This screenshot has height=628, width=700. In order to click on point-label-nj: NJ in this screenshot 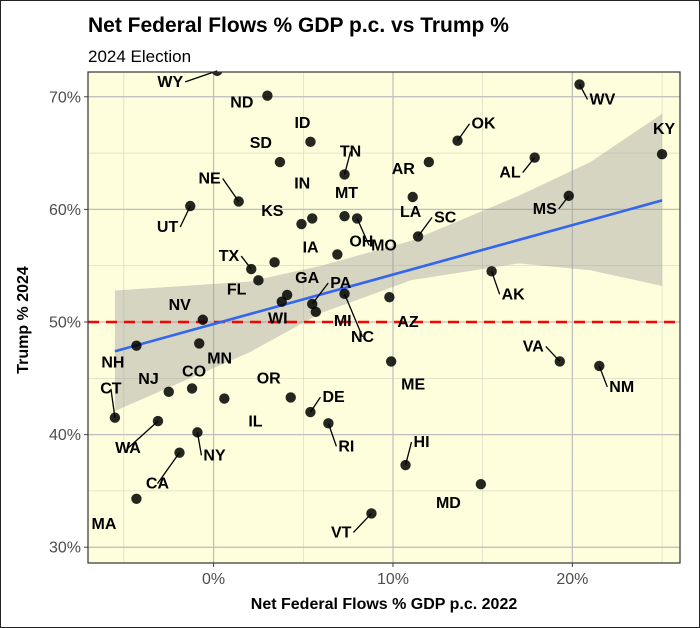, I will do `click(148, 379)`.